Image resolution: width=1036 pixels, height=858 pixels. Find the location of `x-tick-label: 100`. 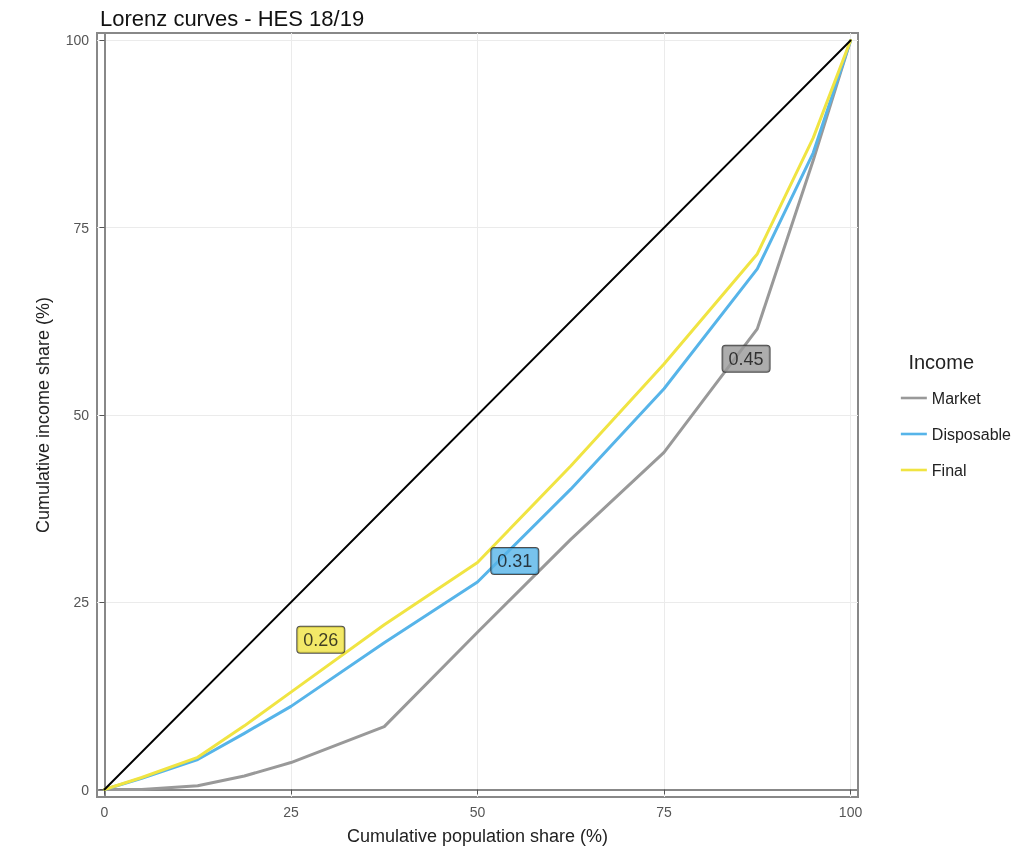

x-tick-label: 100 is located at coordinates (850, 812).